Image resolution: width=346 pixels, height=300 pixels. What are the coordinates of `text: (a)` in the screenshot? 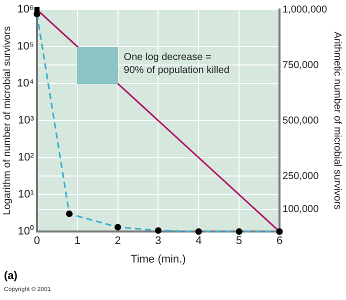 It's located at (11, 276).